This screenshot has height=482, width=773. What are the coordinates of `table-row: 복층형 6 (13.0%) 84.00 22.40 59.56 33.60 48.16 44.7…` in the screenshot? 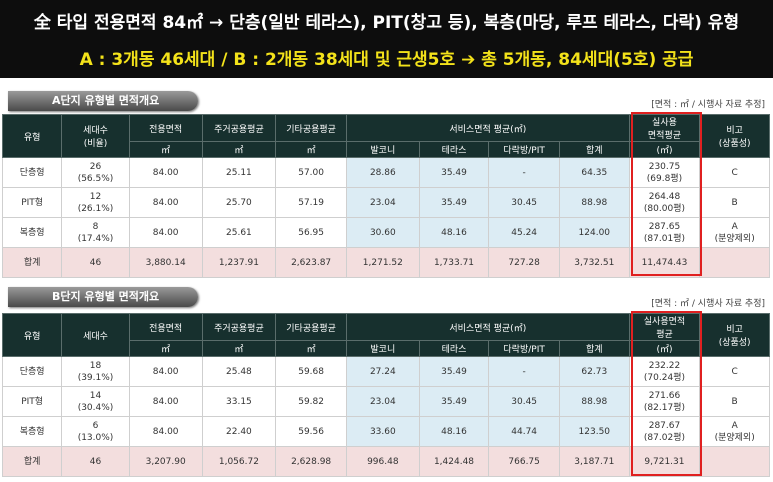 It's located at (385, 431).